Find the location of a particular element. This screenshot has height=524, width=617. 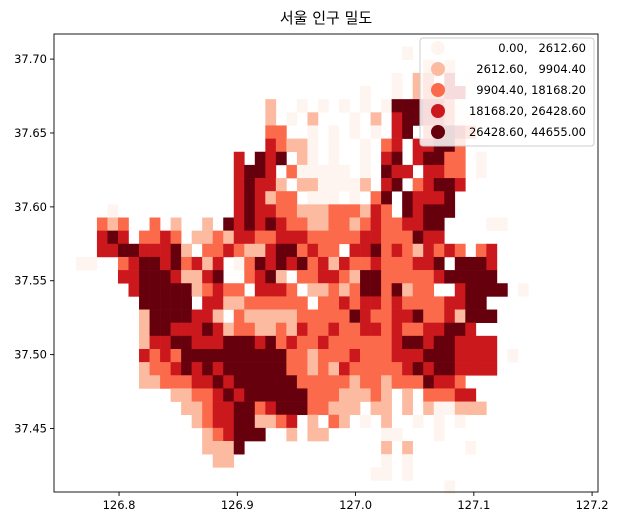

legend-label: 9904.40, 18168.20 is located at coordinates (529, 90).